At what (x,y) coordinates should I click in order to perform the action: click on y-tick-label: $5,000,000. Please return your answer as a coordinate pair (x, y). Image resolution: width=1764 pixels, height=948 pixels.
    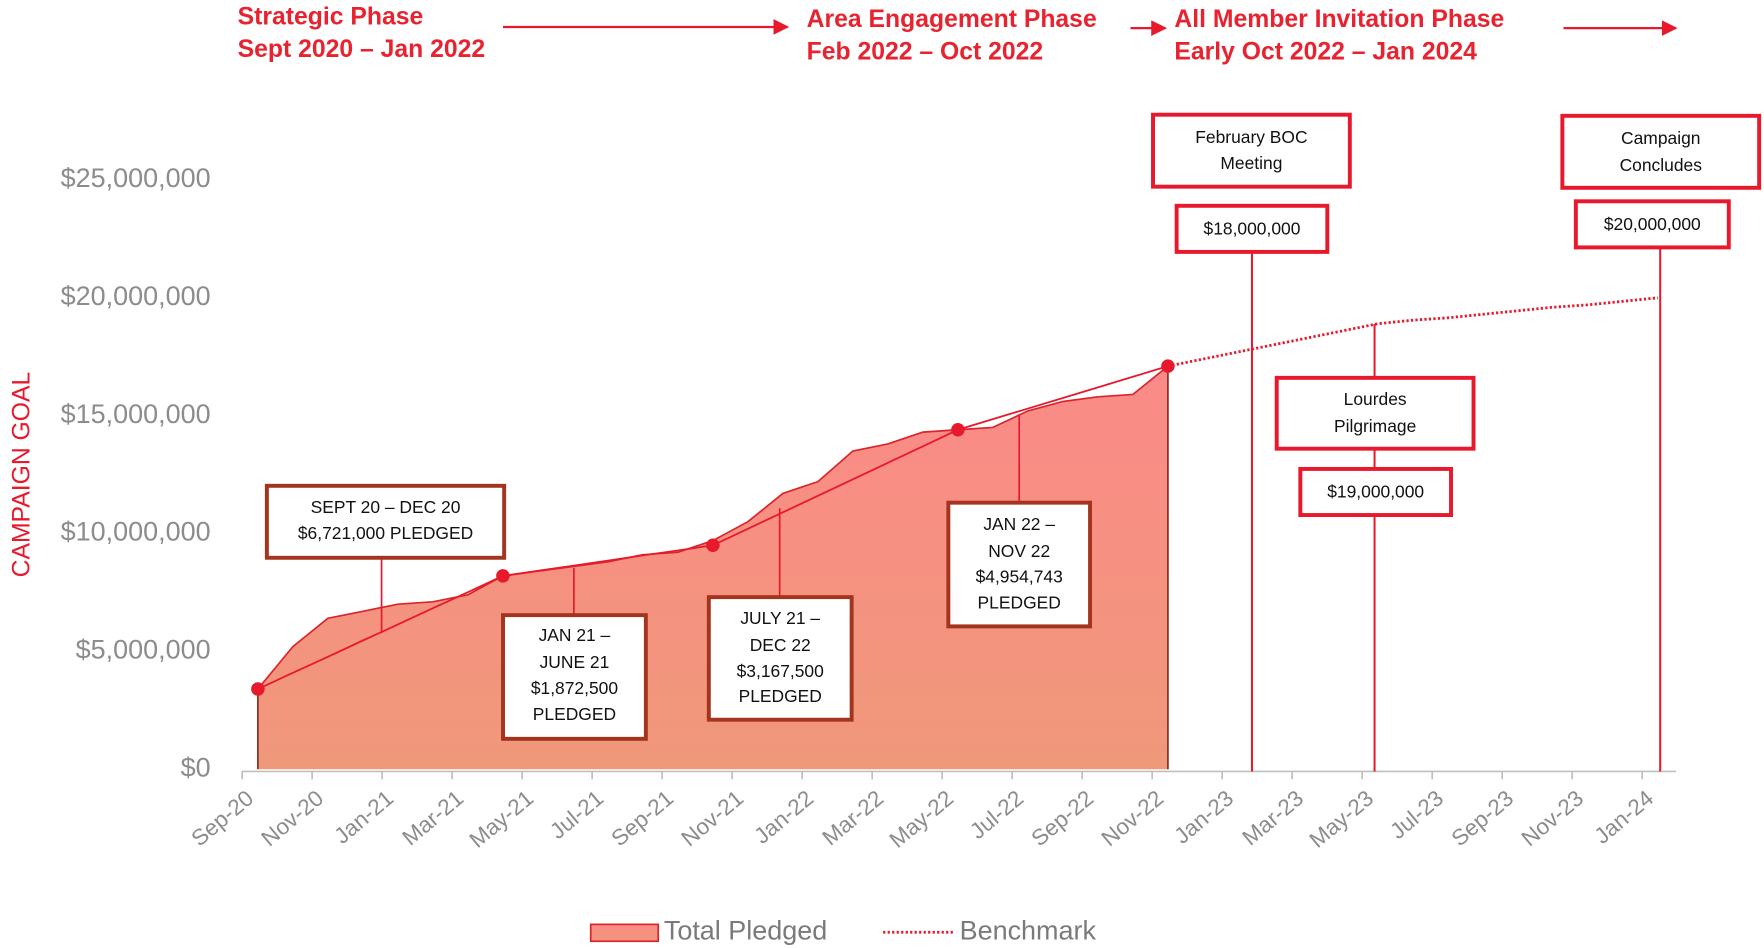
    Looking at the image, I should click on (143, 649).